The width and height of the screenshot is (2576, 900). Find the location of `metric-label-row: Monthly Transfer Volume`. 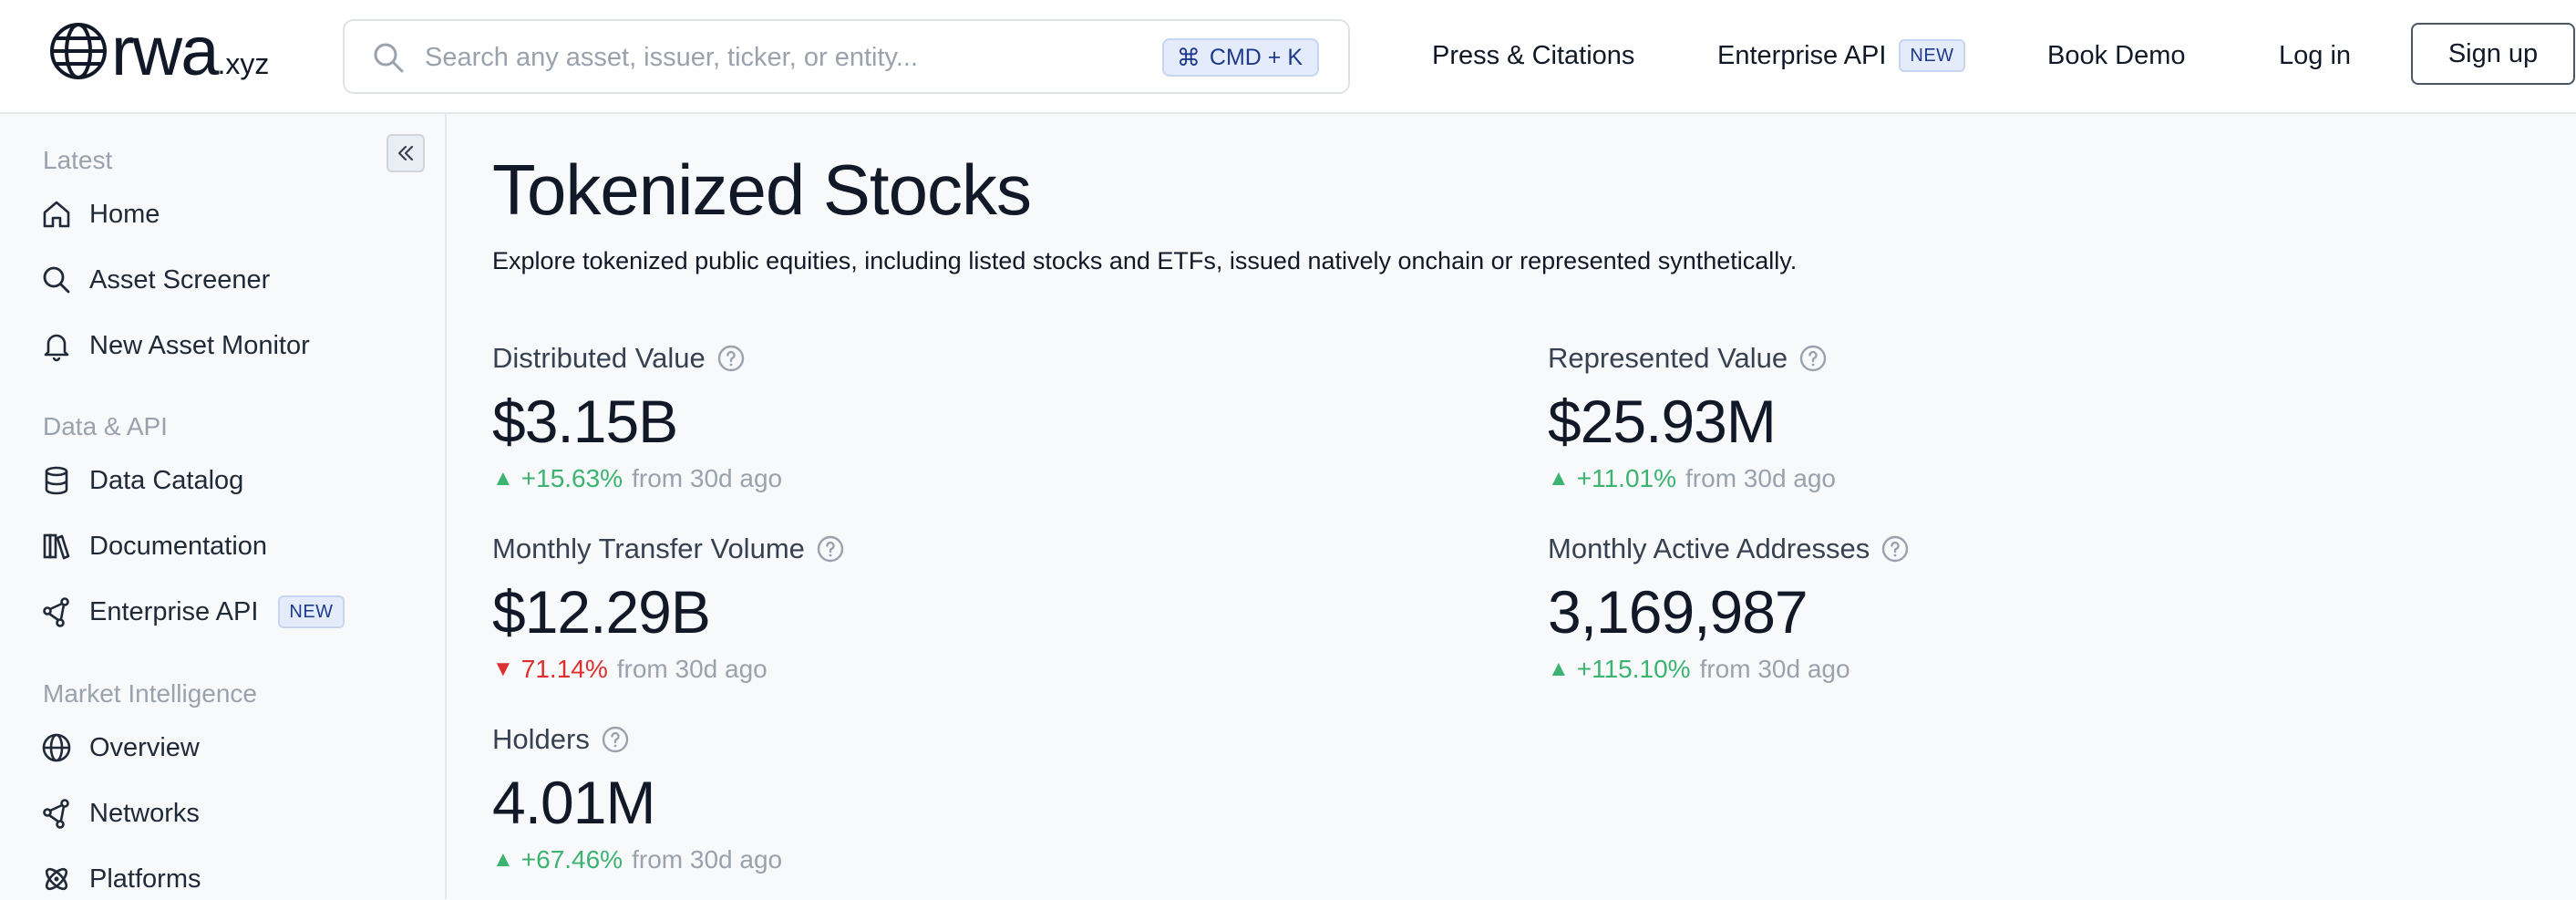

metric-label-row: Monthly Transfer Volume is located at coordinates (668, 549).